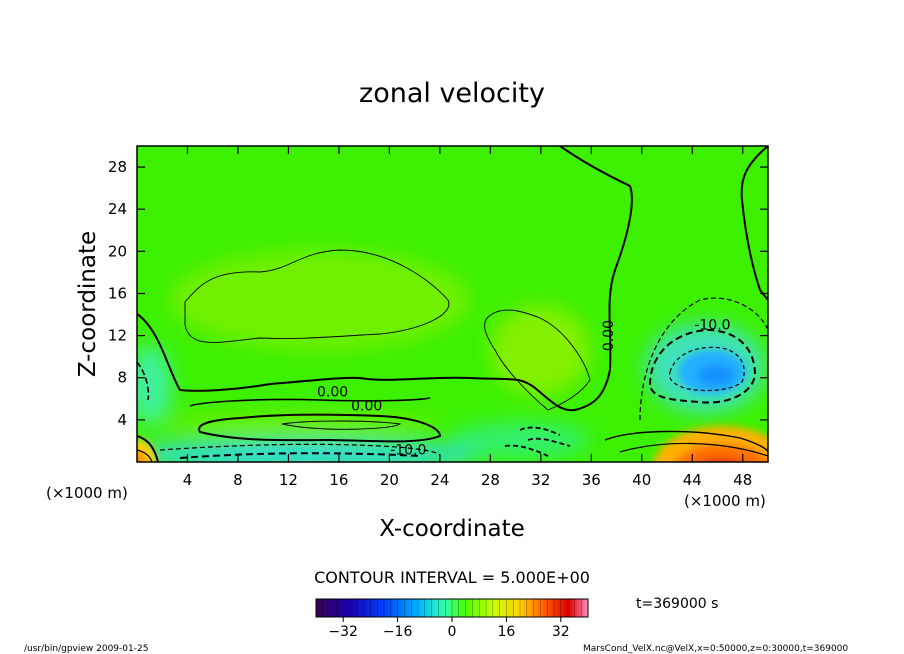 Image resolution: width=904 pixels, height=654 pixels. Describe the element at coordinates (87, 493) in the screenshot. I see `y-axis-unit: (×1000 m)` at that location.